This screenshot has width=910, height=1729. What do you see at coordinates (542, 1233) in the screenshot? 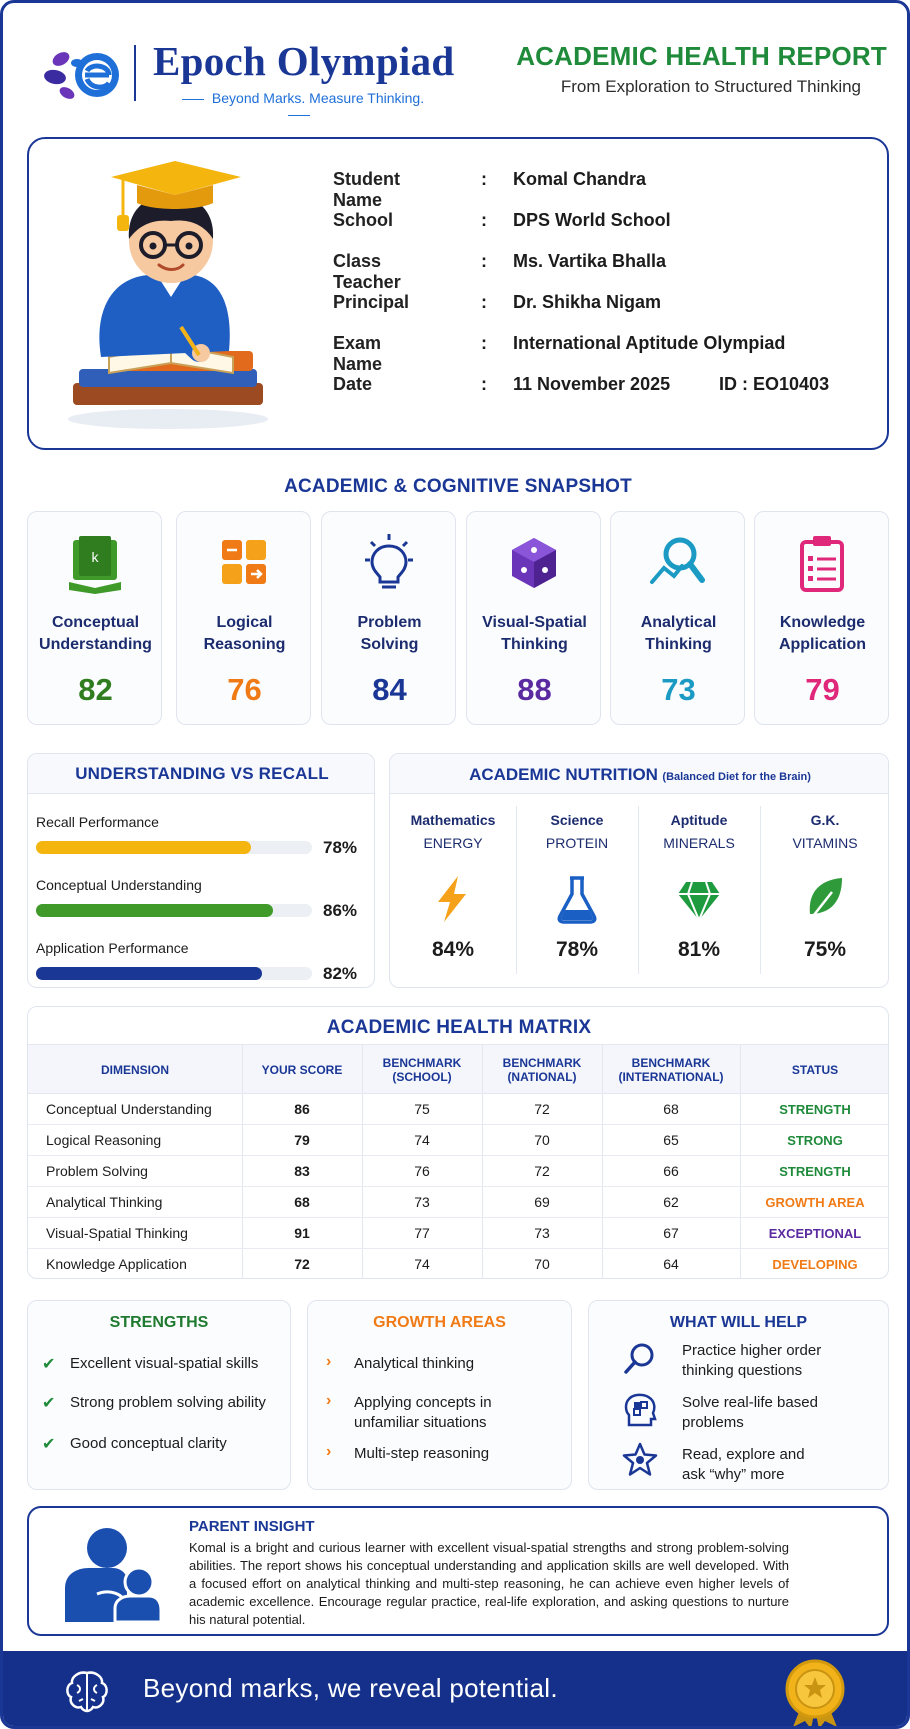
I see `matrix-national-cell: 73` at bounding box center [542, 1233].